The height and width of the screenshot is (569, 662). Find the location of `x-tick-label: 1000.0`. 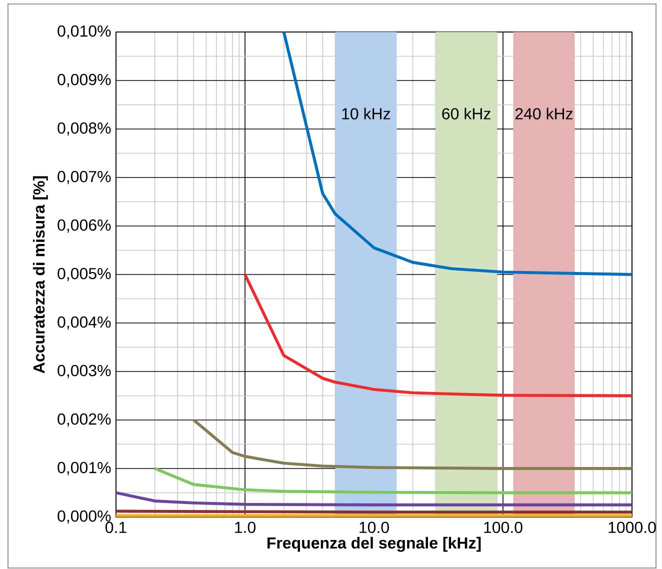

x-tick-label: 1000.0 is located at coordinates (632, 528).